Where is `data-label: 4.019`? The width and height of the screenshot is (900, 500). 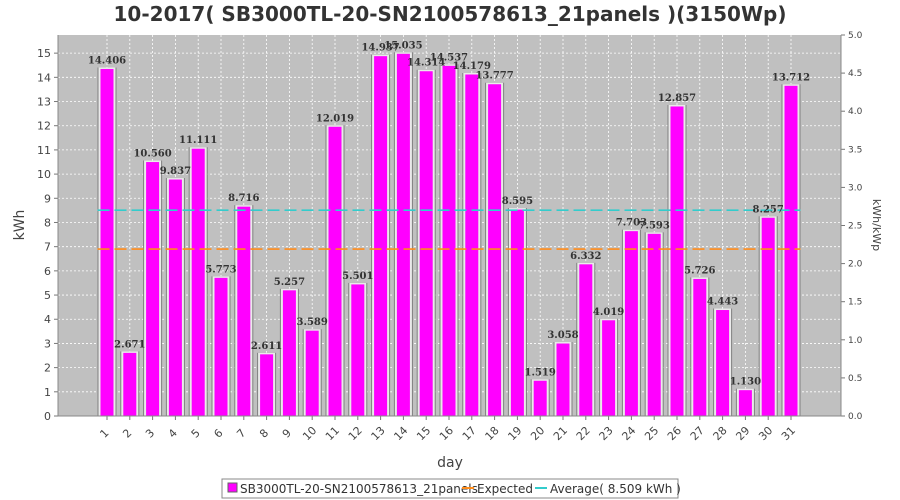
data-label: 4.019 is located at coordinates (608, 312).